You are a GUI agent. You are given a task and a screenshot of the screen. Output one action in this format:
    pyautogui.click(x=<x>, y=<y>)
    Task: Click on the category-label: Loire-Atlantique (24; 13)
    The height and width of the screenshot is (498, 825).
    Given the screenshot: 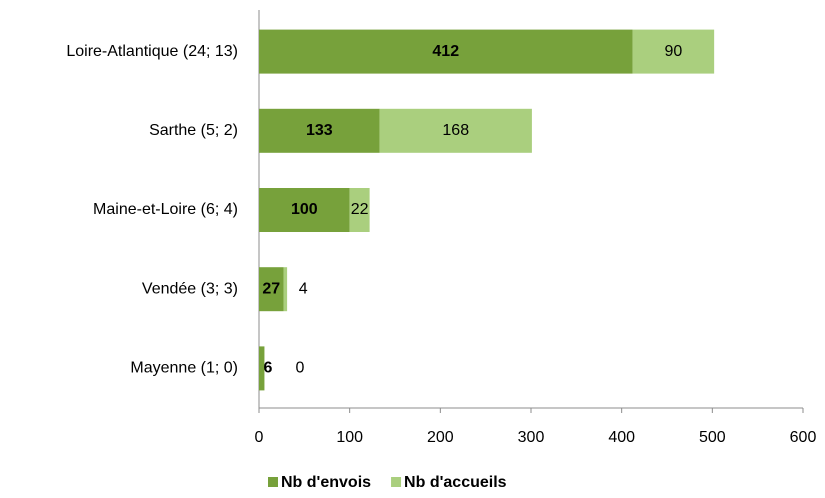 What is the action you would take?
    pyautogui.click(x=152, y=51)
    